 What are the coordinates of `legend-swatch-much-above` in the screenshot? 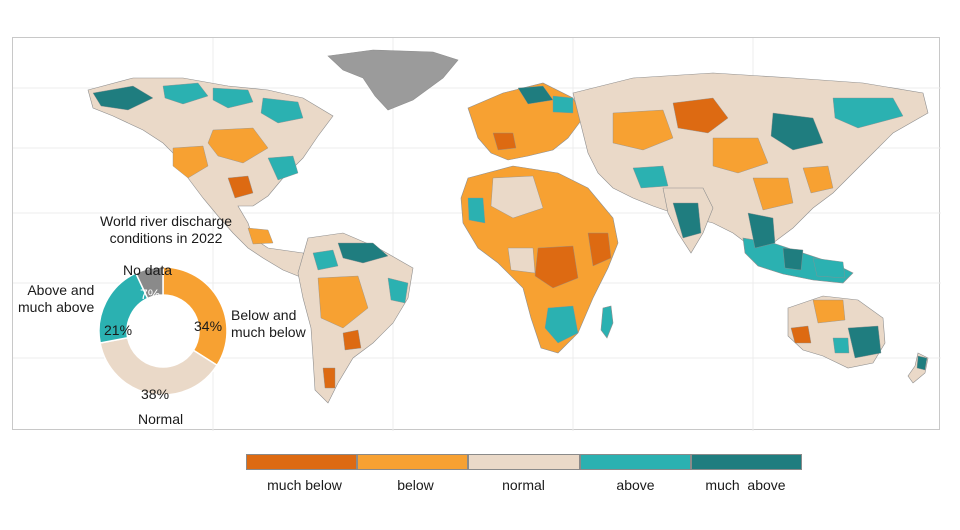 It's located at (746, 462).